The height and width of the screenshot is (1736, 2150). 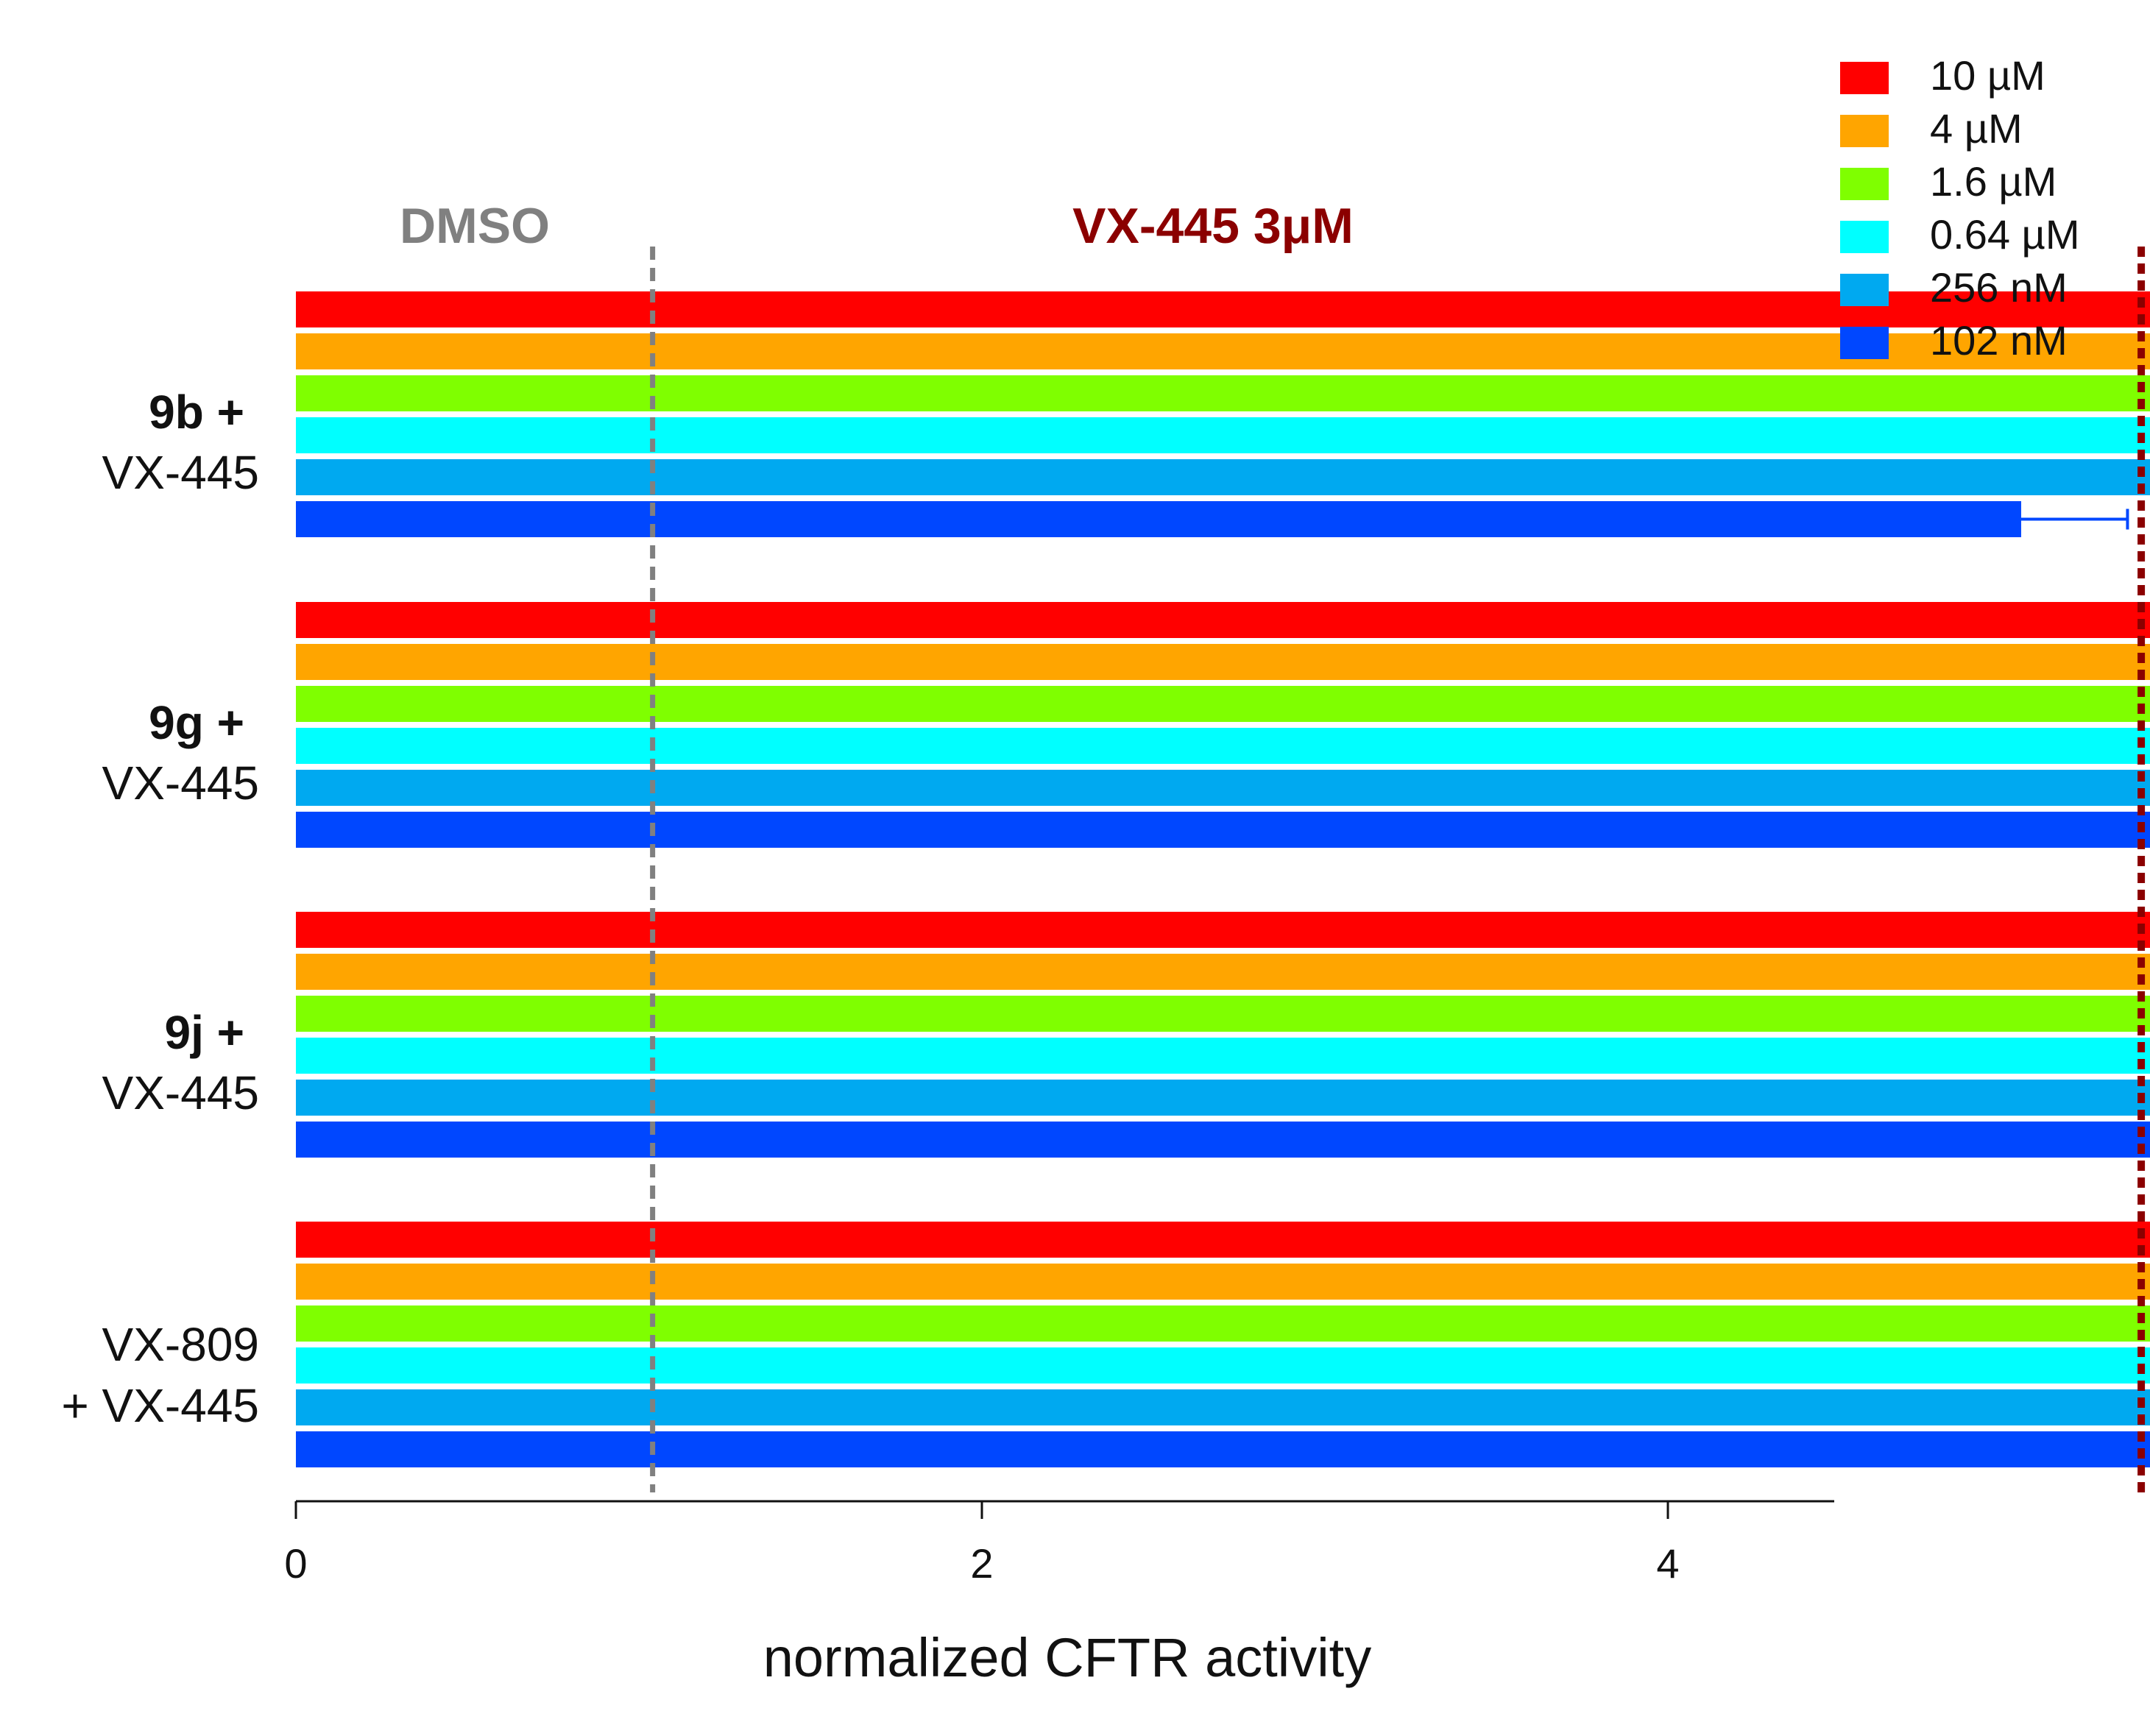 I want to click on group-label-corrector: + VX-445, so click(x=160, y=1405).